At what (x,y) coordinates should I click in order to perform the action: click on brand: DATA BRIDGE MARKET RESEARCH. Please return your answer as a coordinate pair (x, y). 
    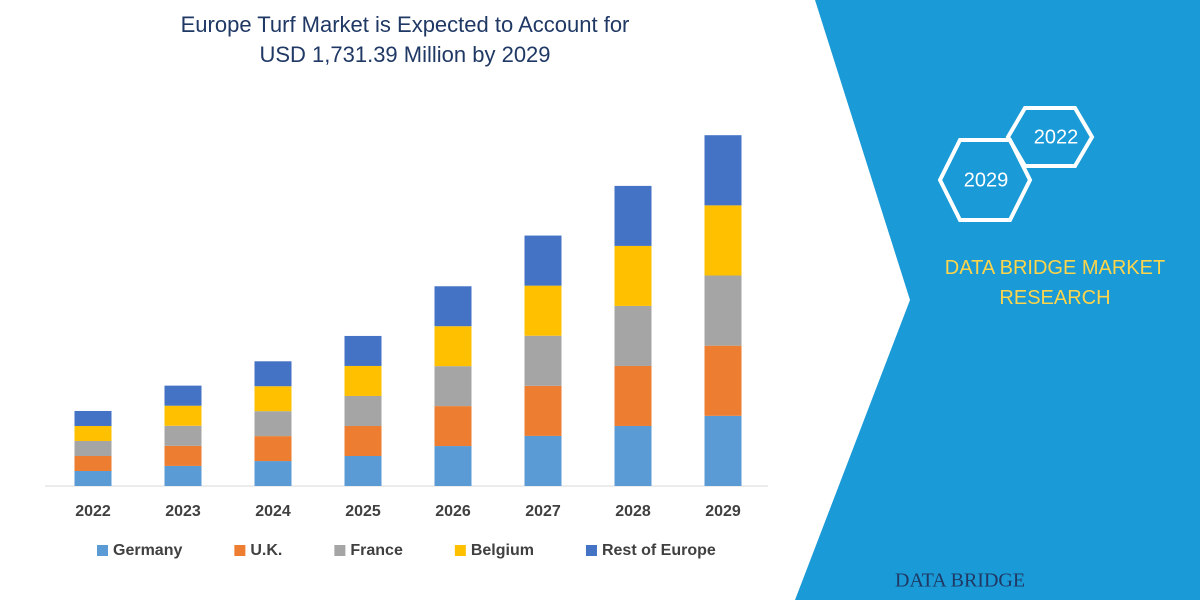
    Looking at the image, I should click on (1055, 283).